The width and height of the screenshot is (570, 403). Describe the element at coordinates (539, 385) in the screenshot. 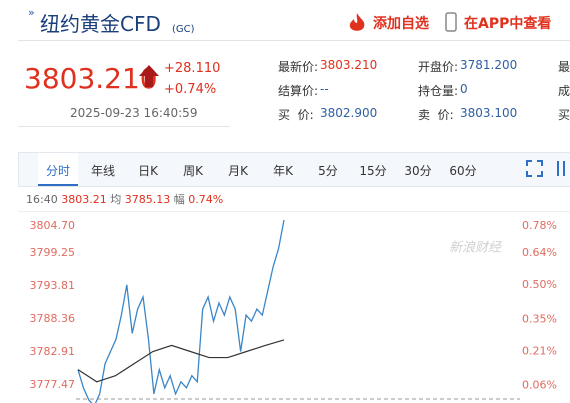

I see `y2-tick-label: 0.06%` at that location.